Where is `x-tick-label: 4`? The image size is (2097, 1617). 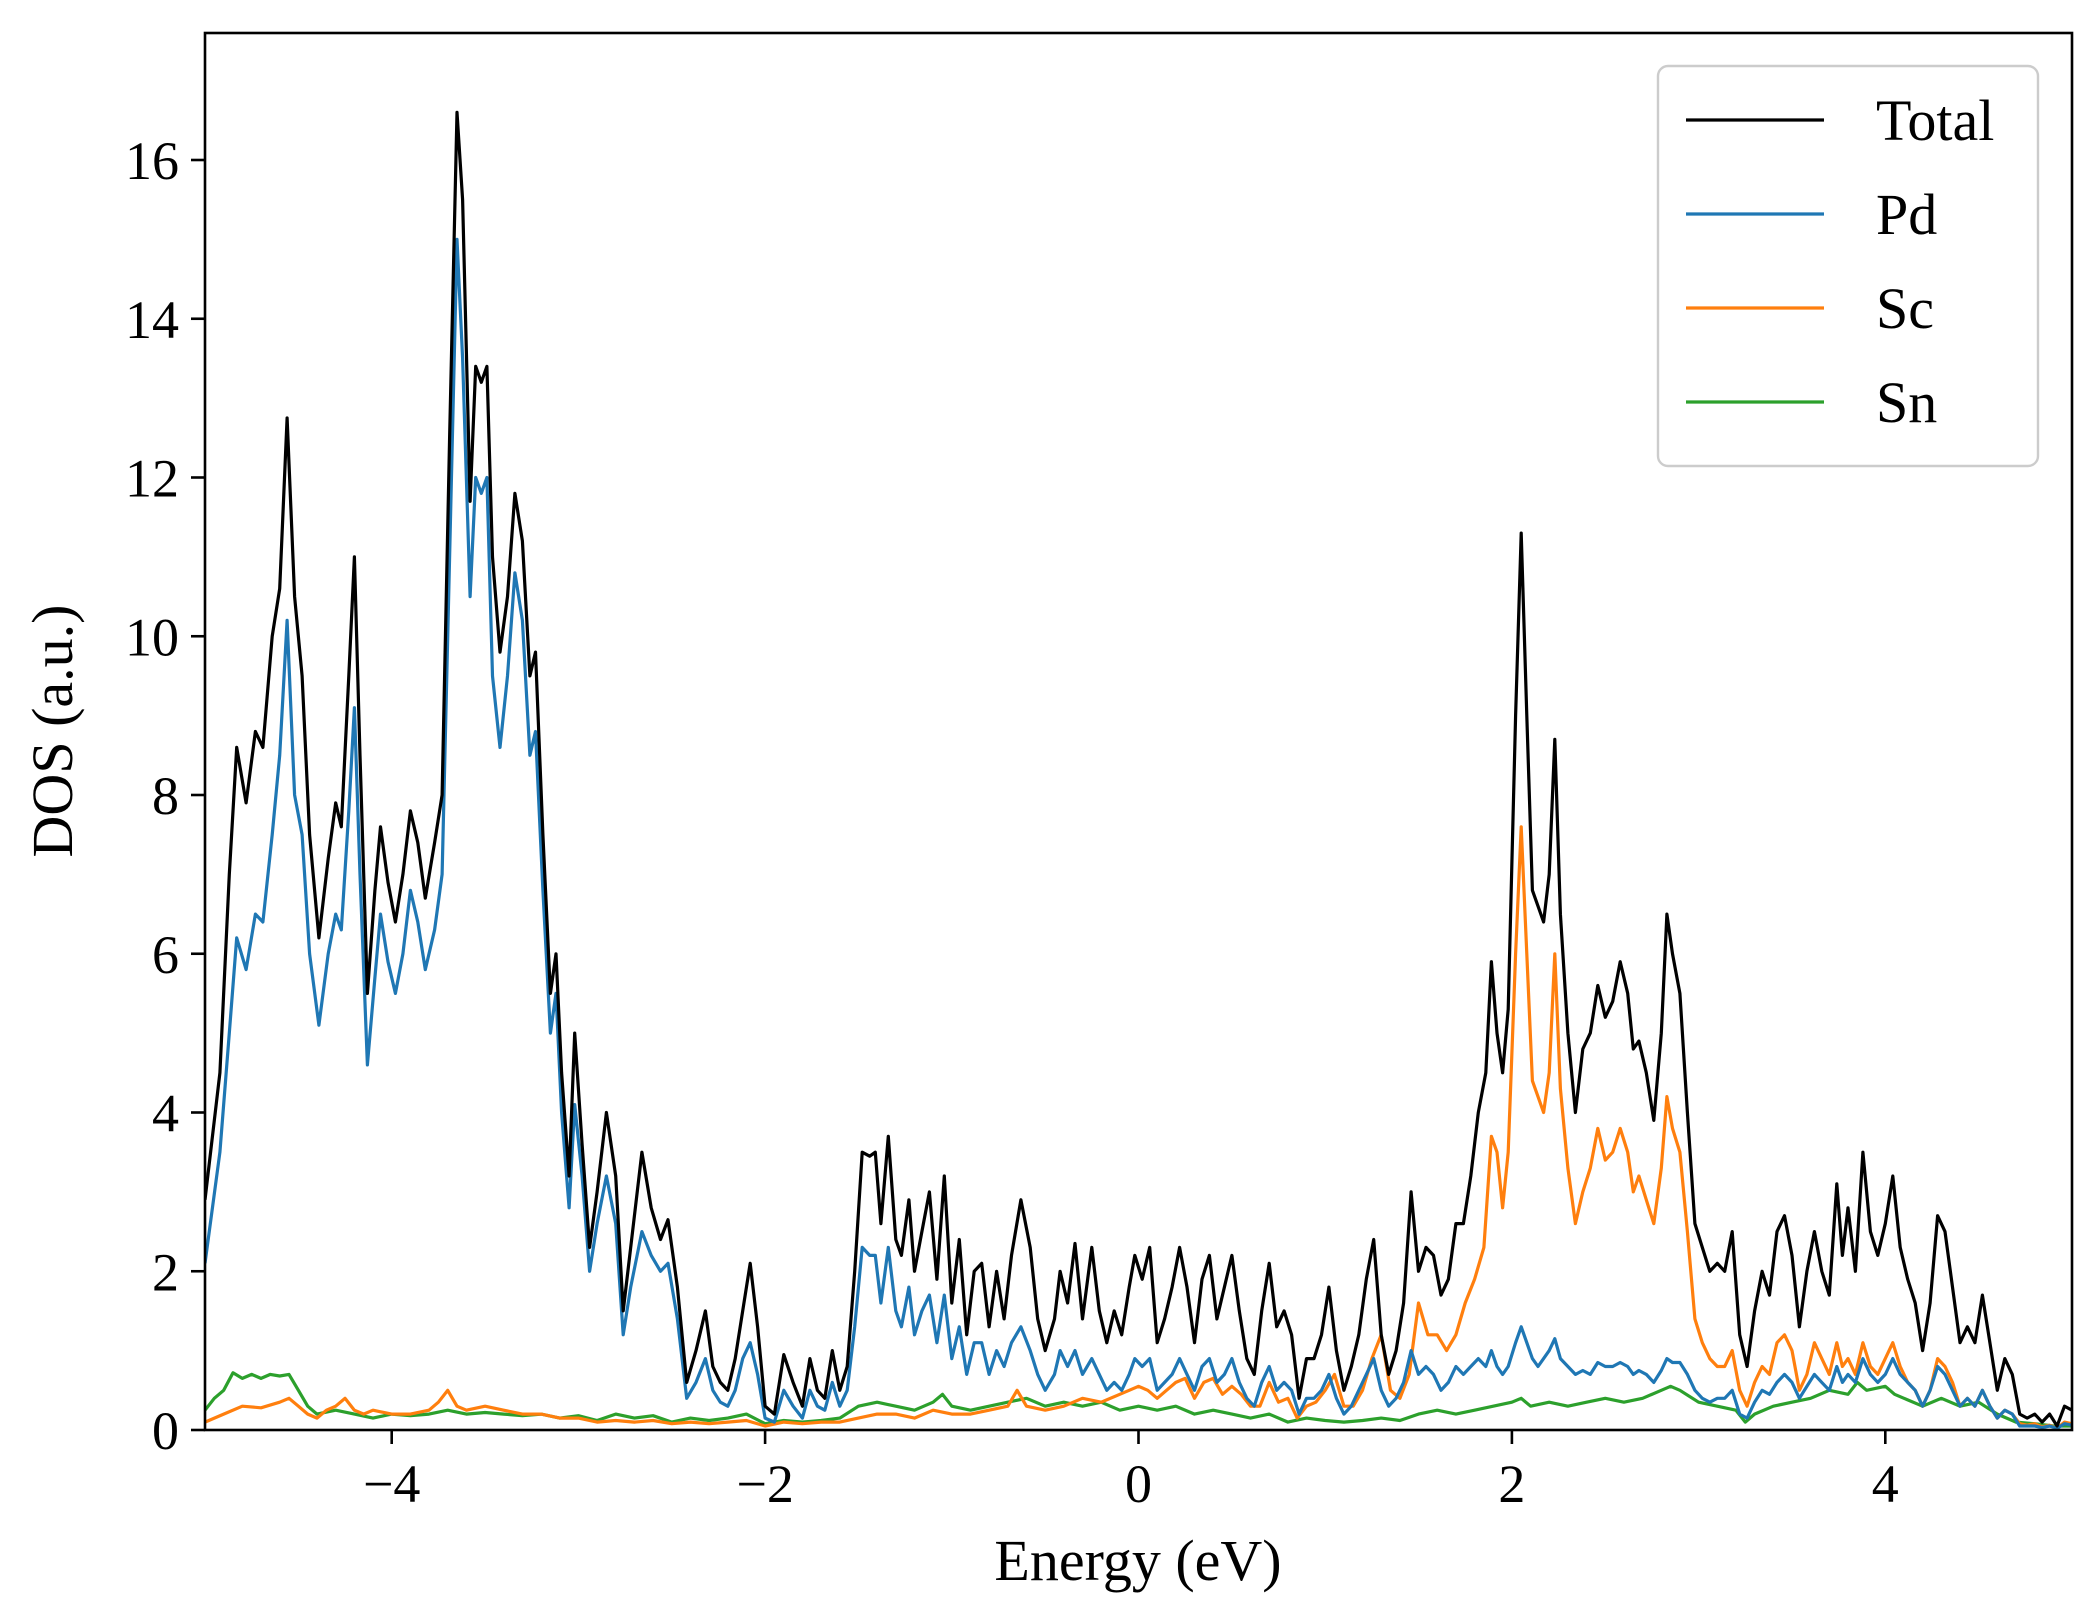
x-tick-label: 4 is located at coordinates (1885, 1484).